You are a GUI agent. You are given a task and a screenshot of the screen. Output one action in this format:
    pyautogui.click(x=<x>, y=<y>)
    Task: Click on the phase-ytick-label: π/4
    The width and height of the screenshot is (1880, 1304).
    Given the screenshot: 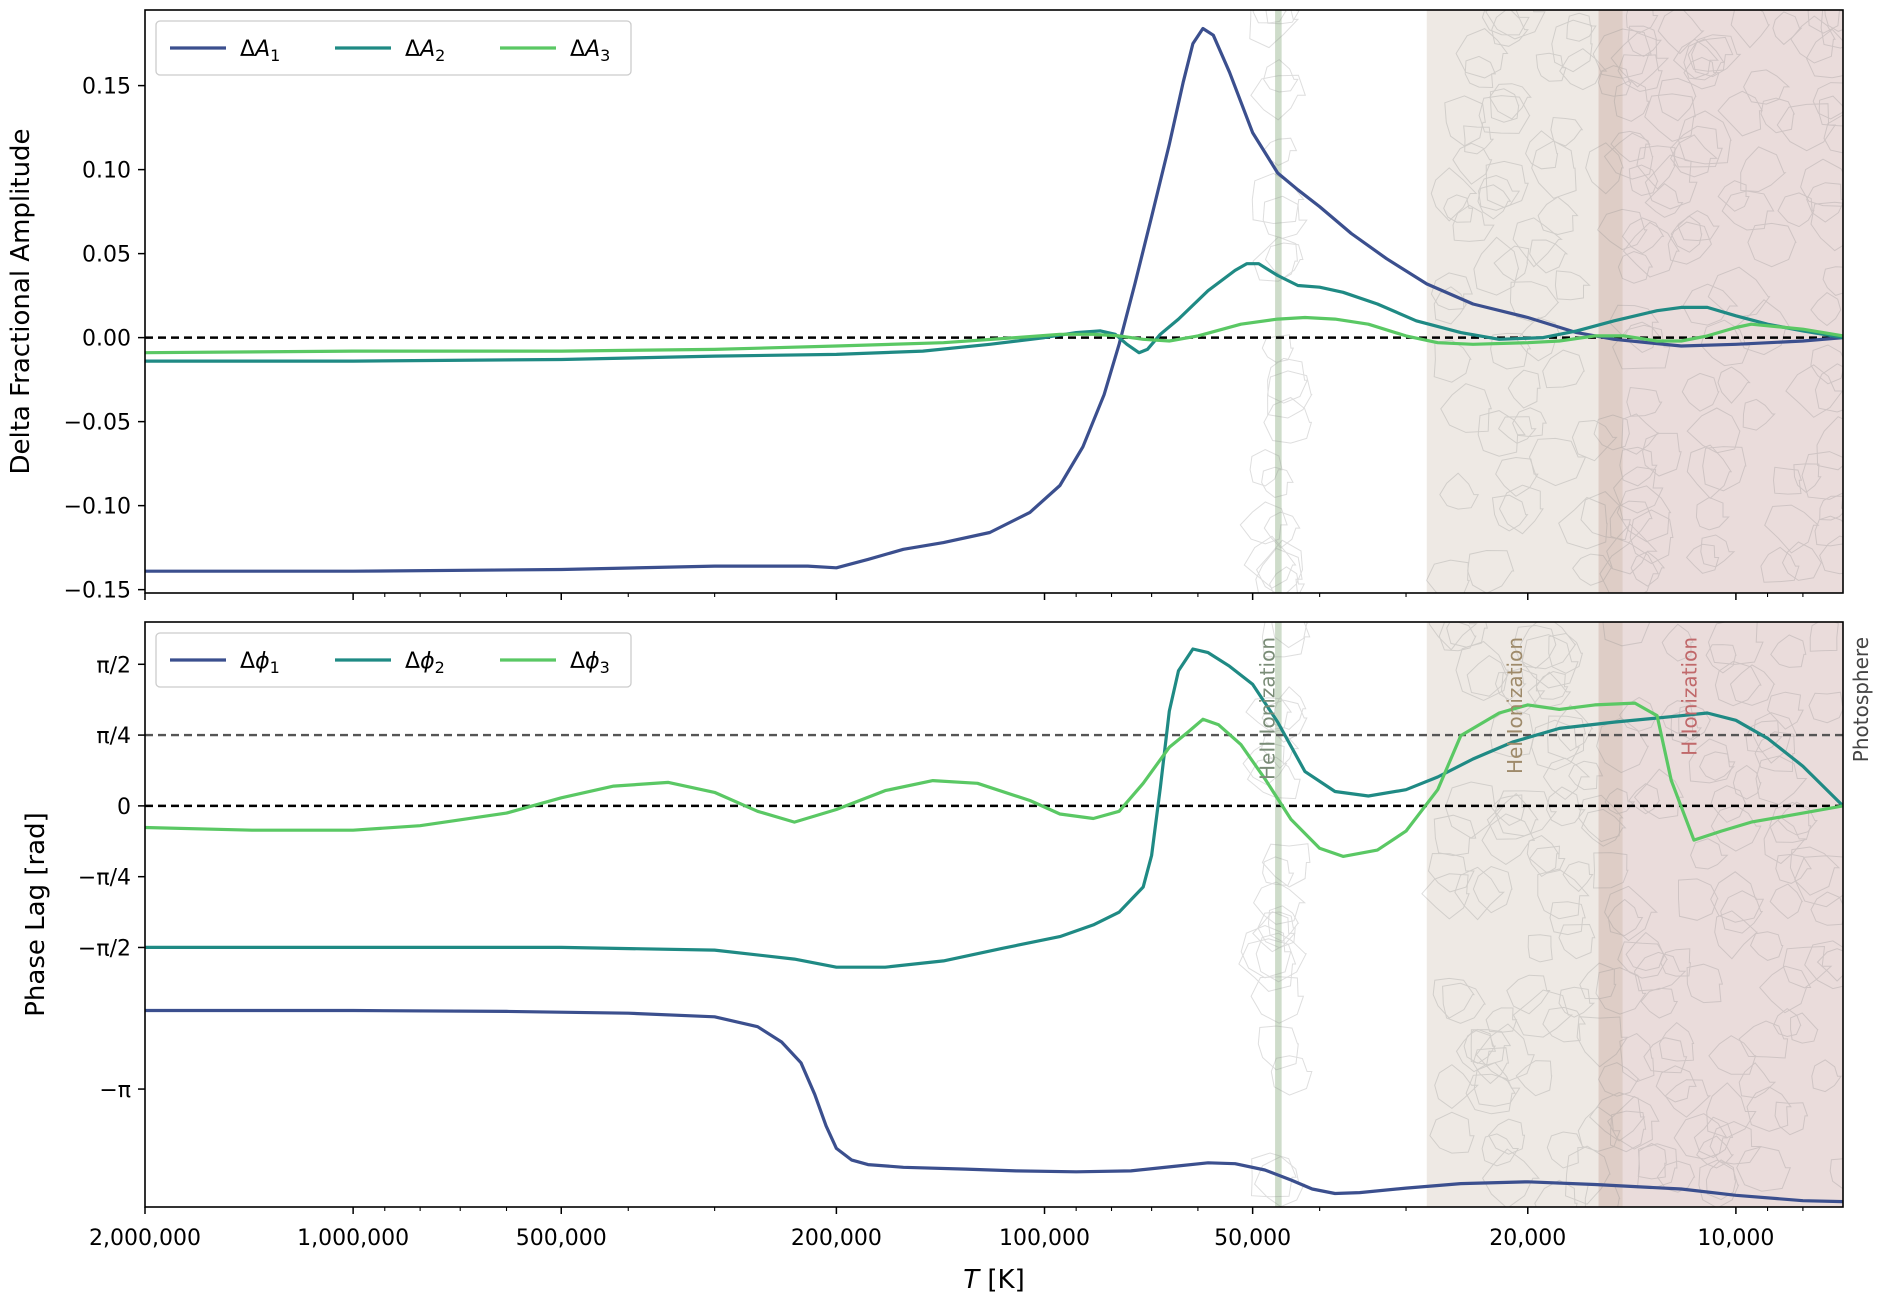 What is the action you would take?
    pyautogui.click(x=113, y=736)
    